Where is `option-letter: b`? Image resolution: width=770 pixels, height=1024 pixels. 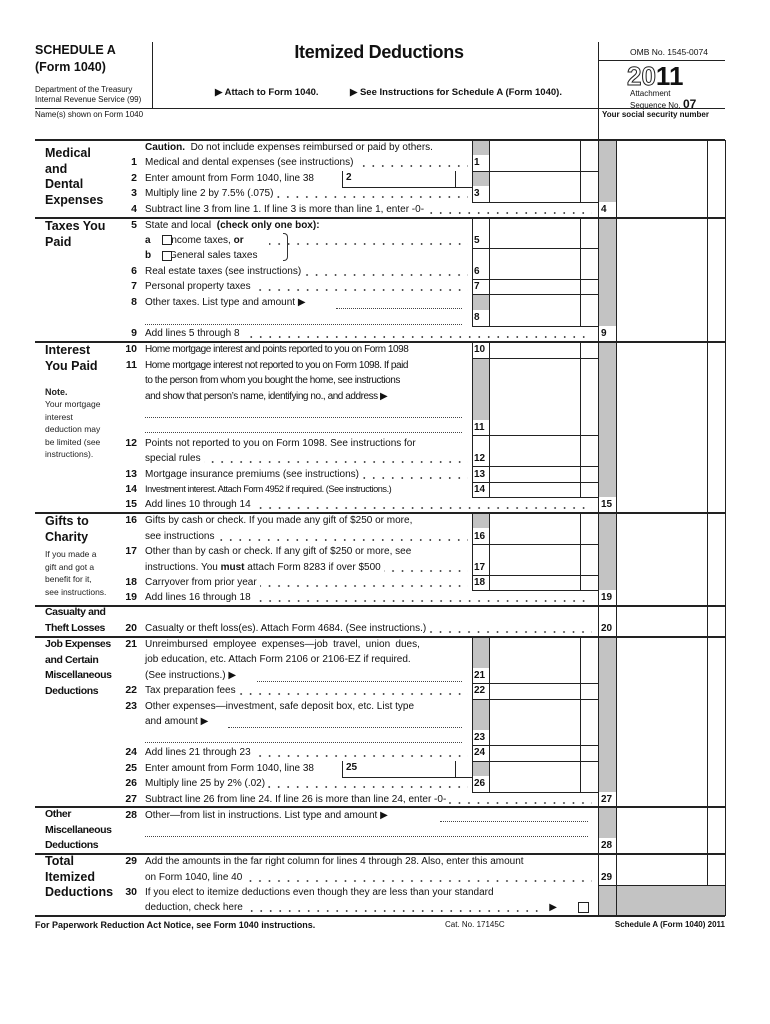 option-letter: b is located at coordinates (148, 255).